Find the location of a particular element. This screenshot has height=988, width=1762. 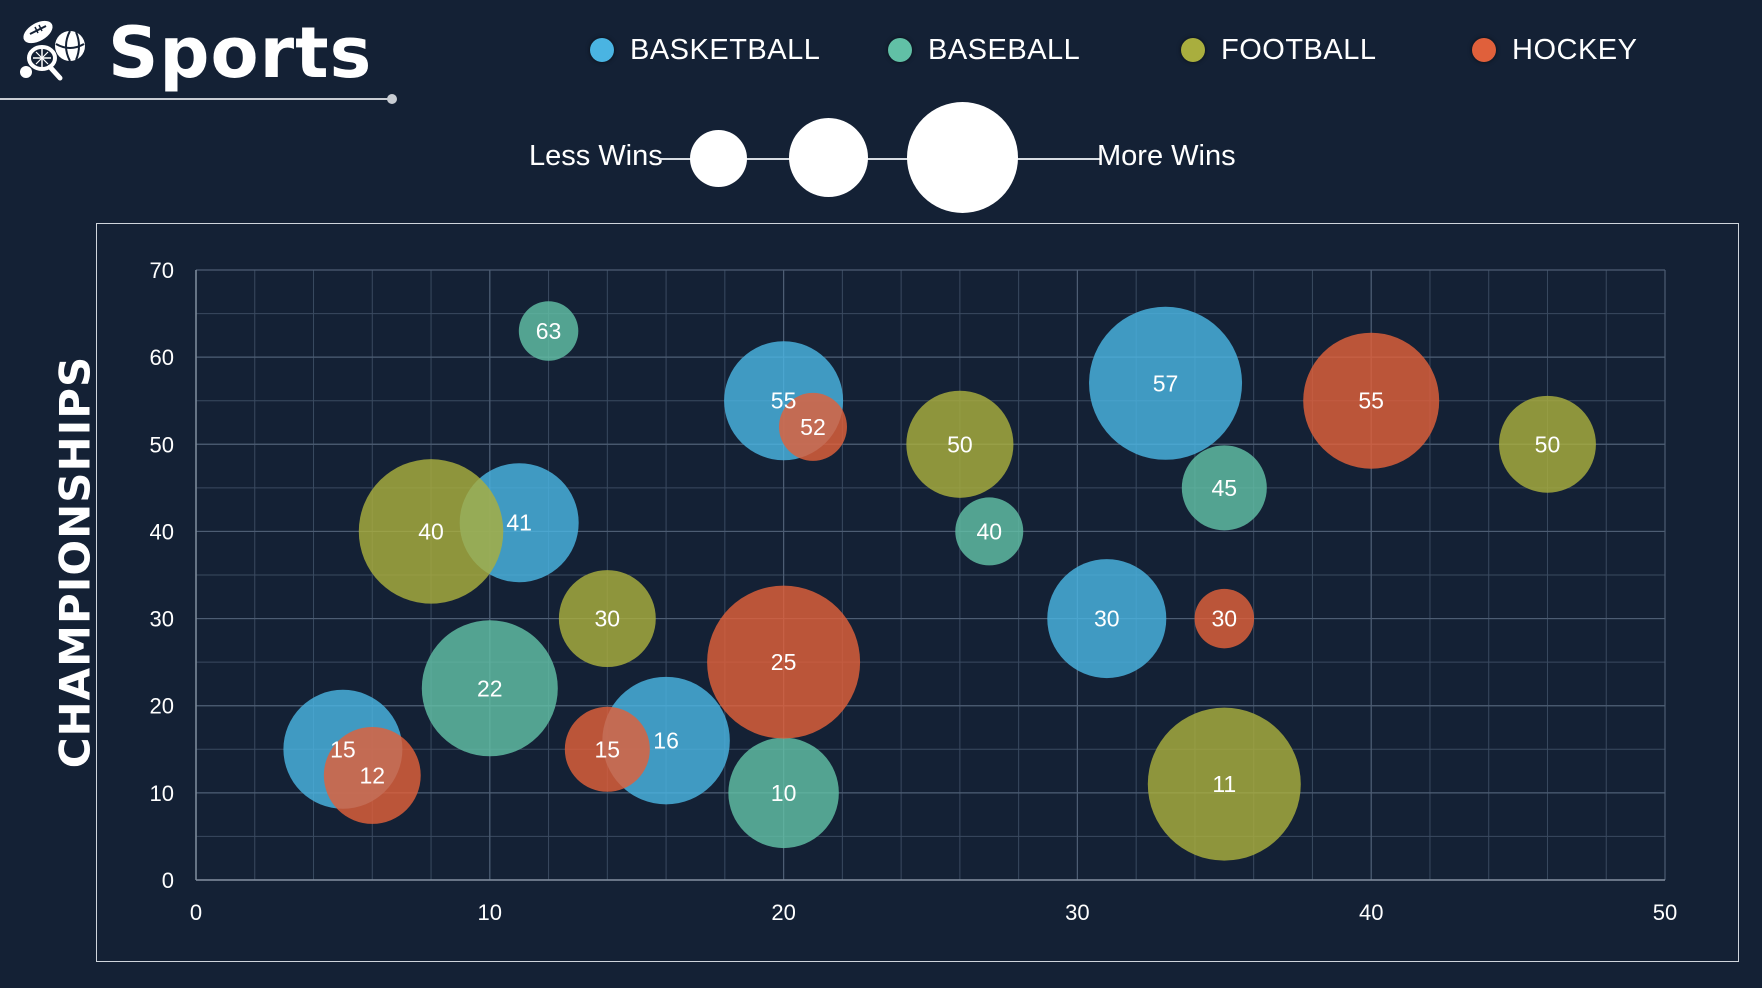

y-tick-label: 50 is located at coordinates (162, 444).